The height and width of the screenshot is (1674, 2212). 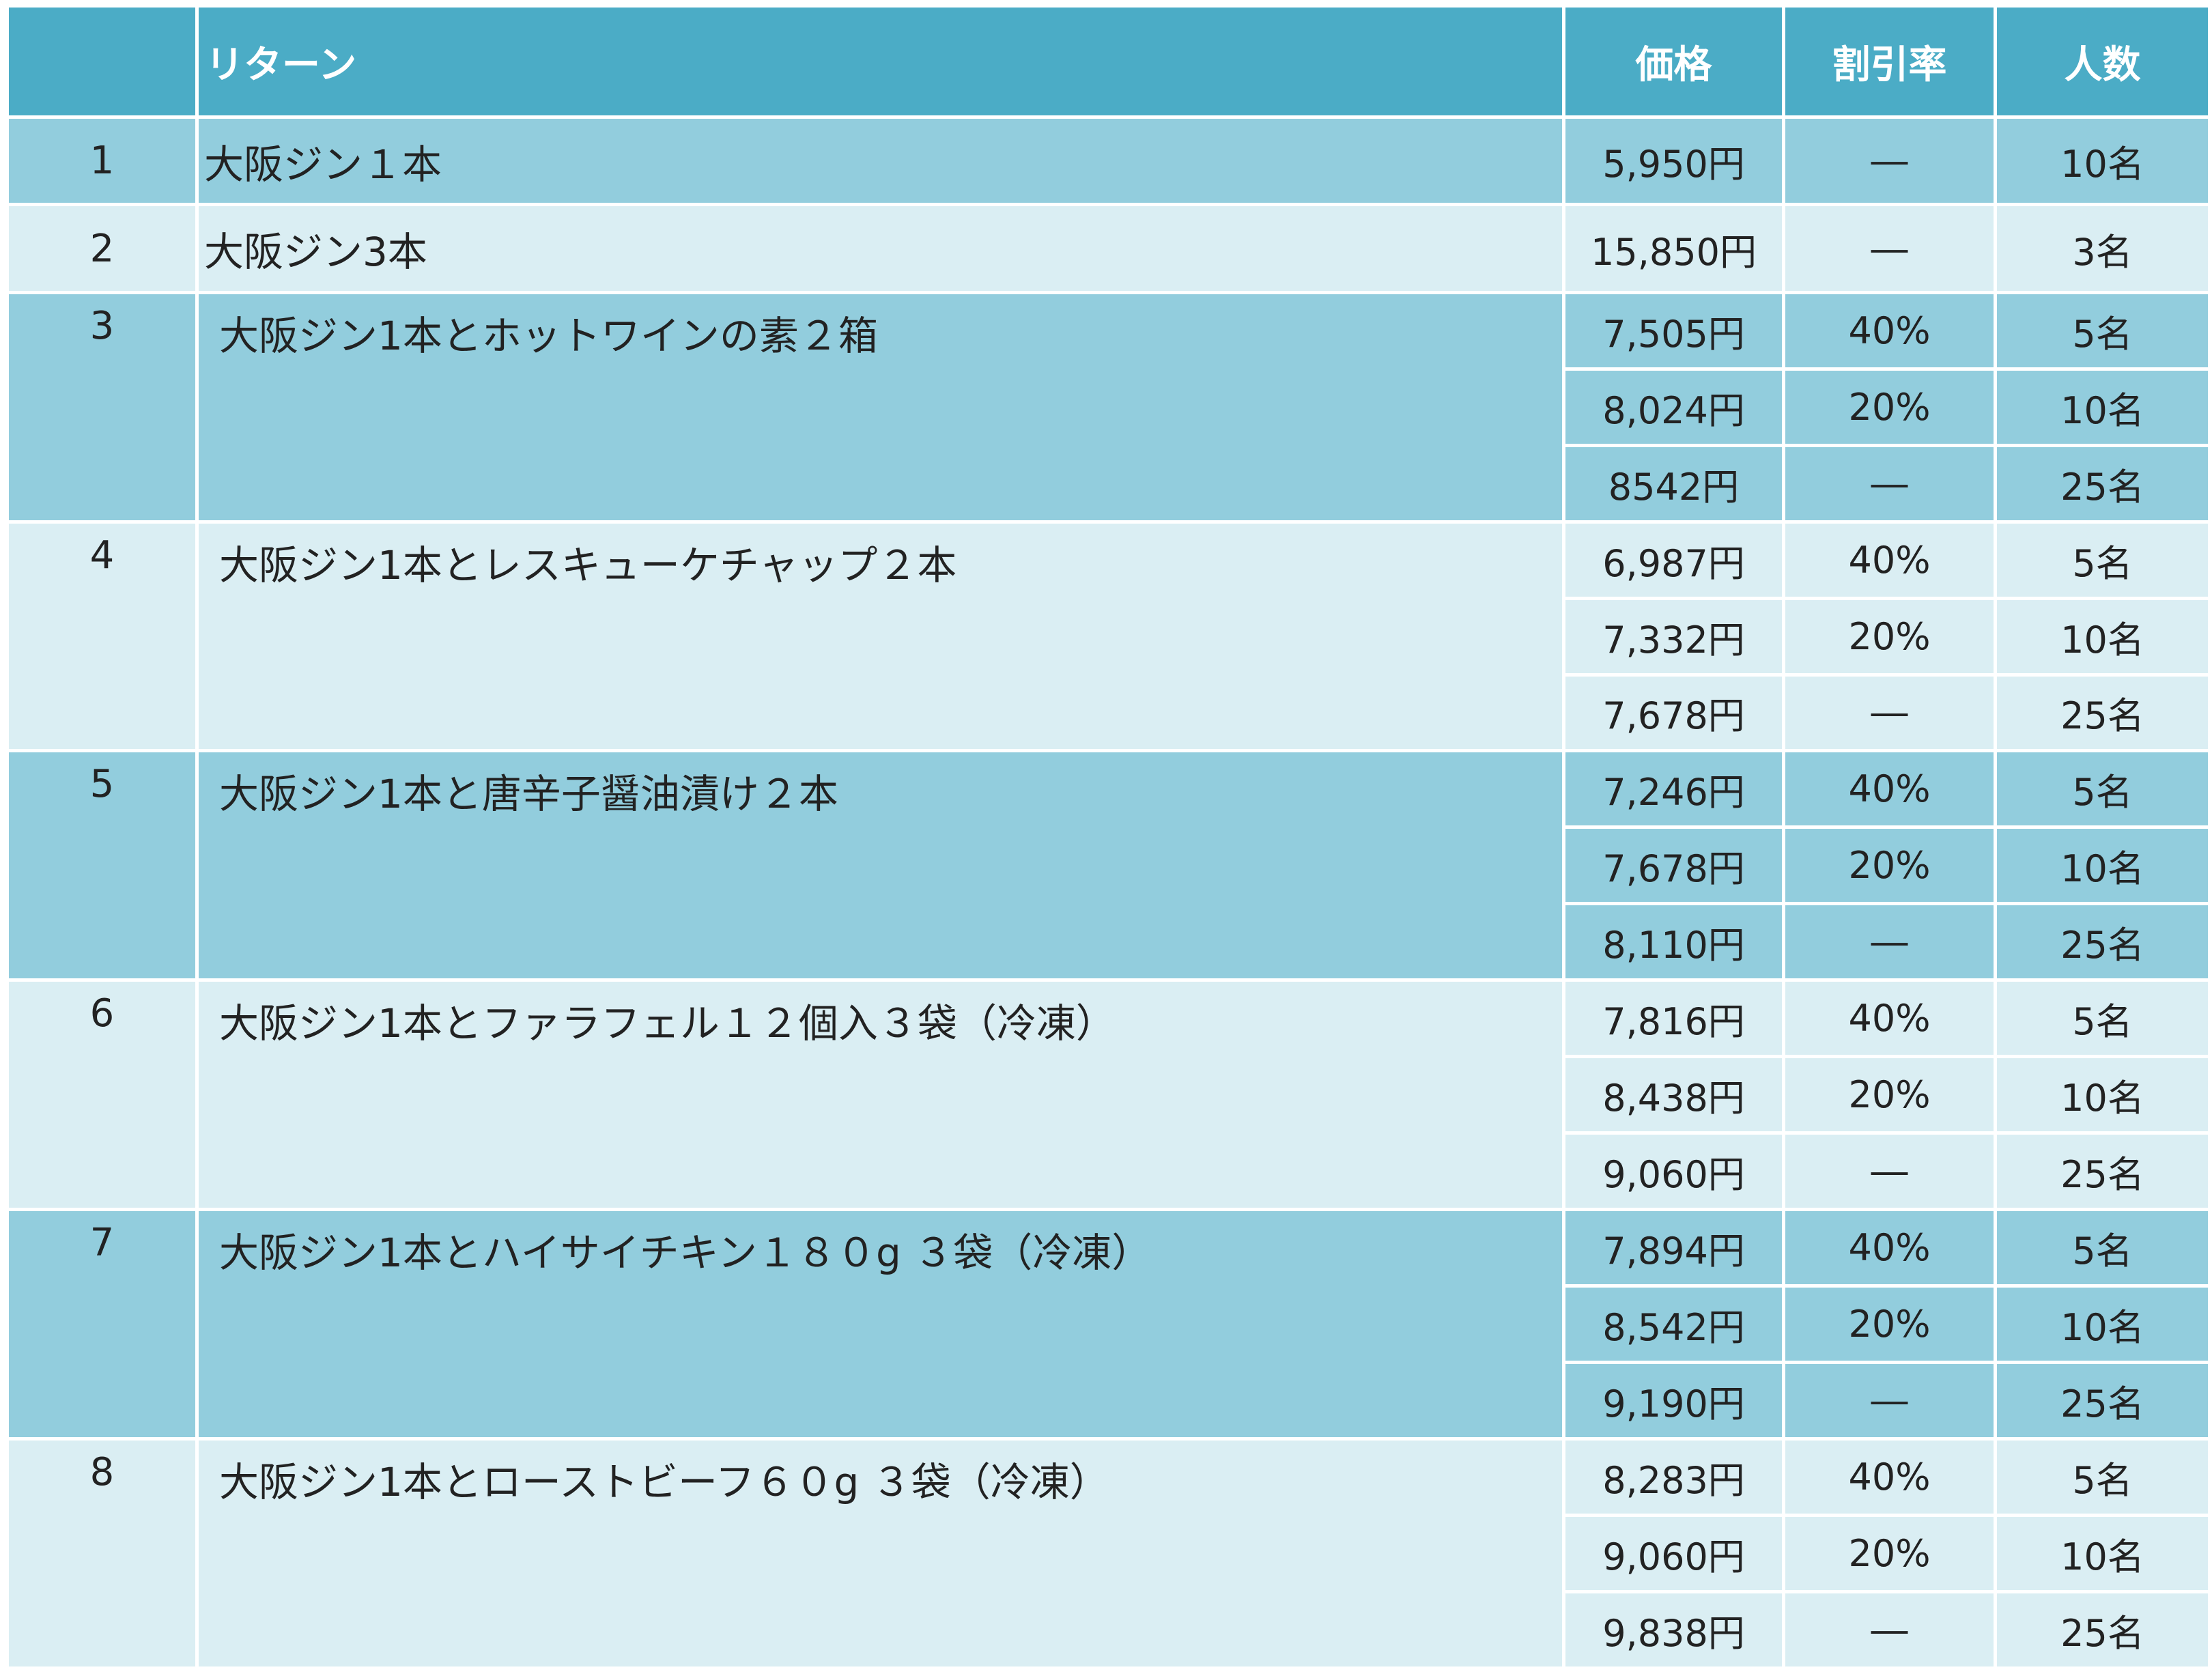 I want to click on header-price: 価格, so click(x=1673, y=61).